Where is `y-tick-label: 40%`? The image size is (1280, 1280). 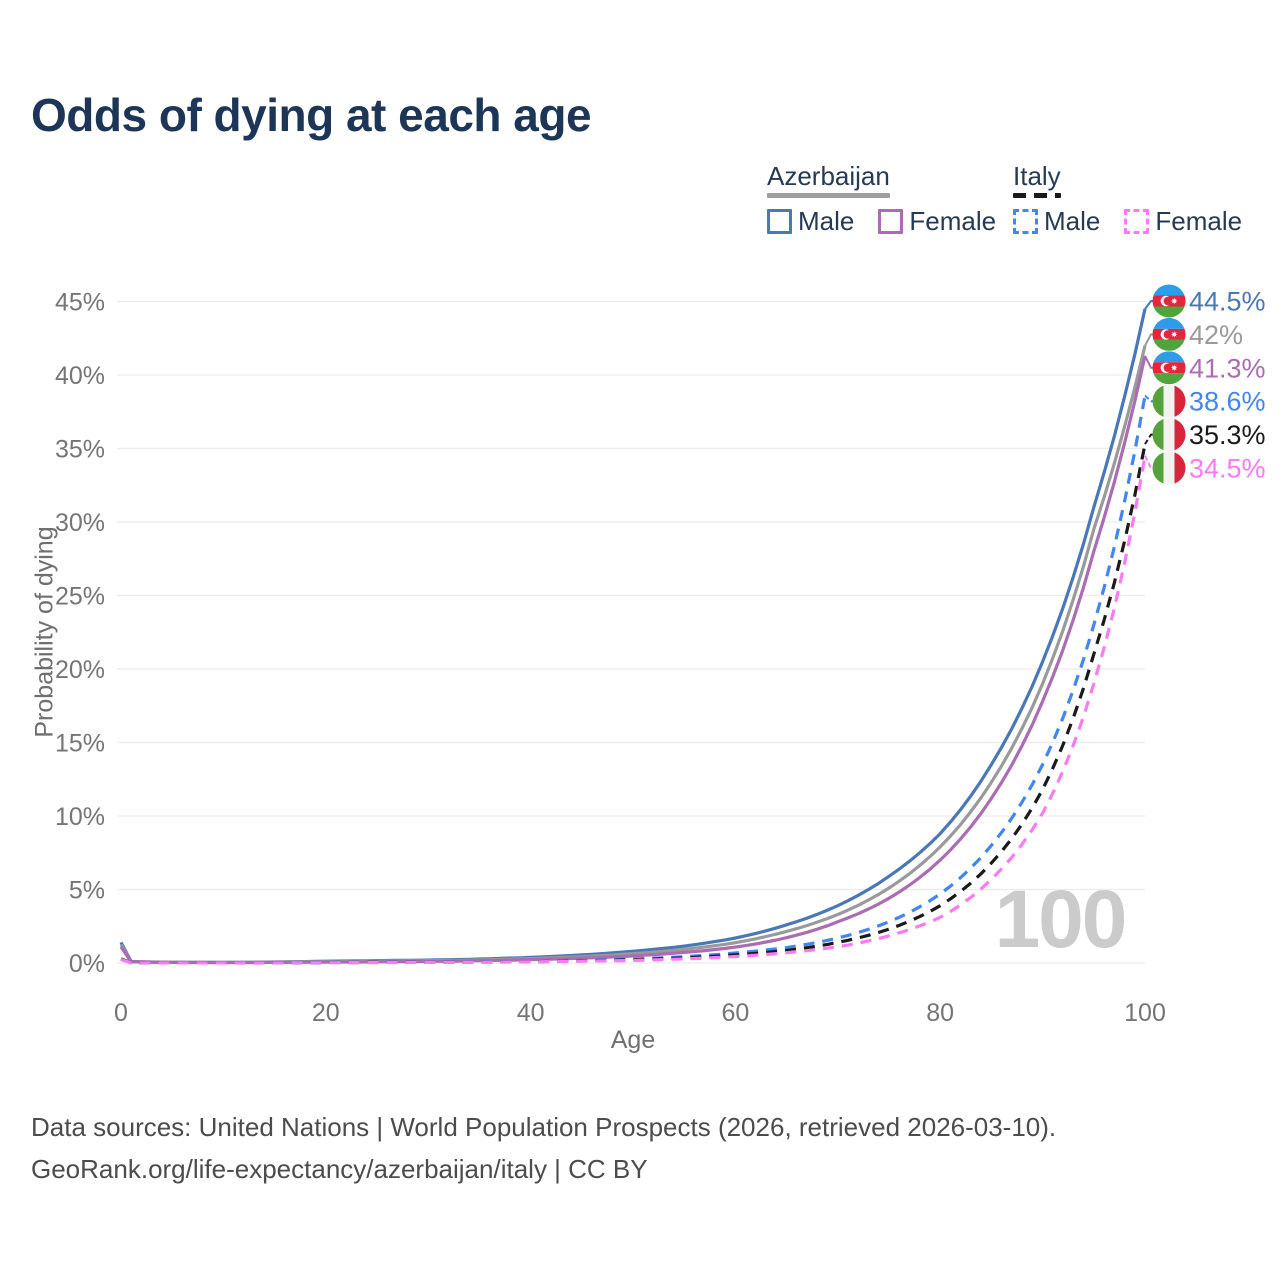 y-tick-label: 40% is located at coordinates (80, 376).